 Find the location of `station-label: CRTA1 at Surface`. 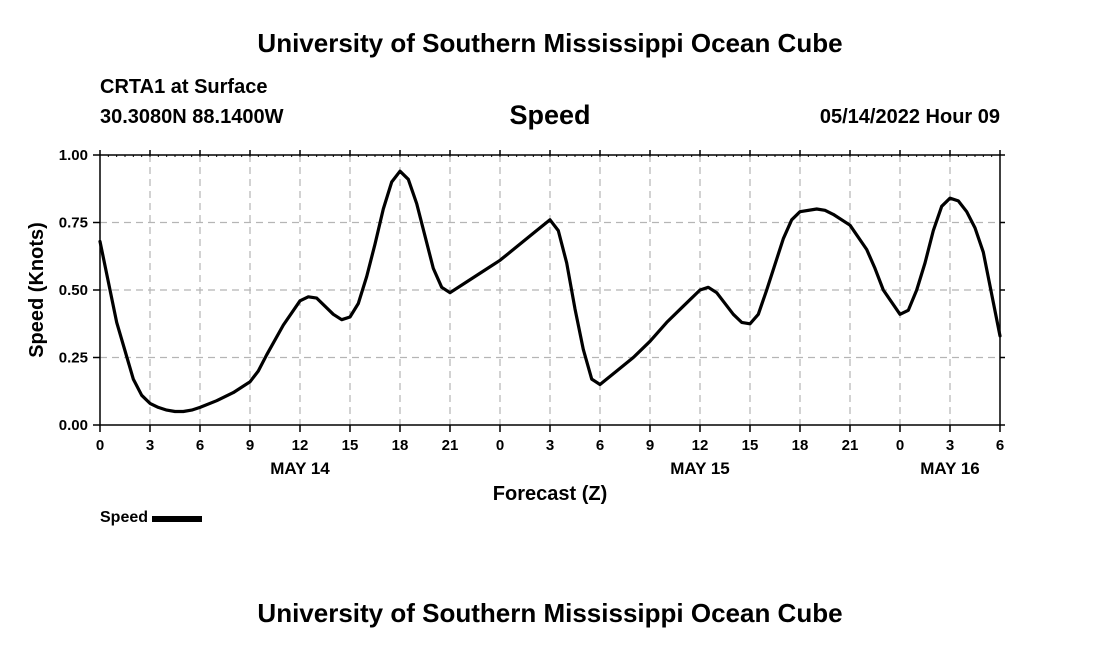

station-label: CRTA1 at Surface is located at coordinates (184, 87).